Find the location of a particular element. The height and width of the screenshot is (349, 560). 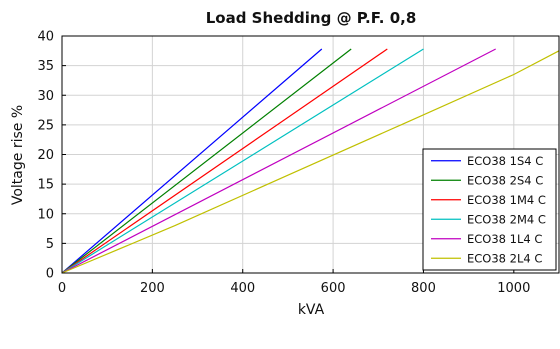

y-tick-label: 40 is located at coordinates (45, 37).